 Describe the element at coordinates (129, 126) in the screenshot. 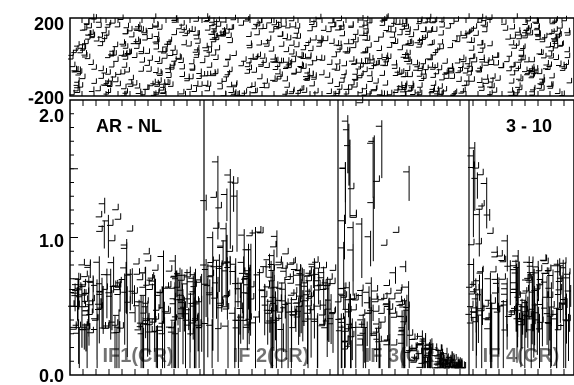

I see `panel-label-ar-nl: AR - NL` at that location.